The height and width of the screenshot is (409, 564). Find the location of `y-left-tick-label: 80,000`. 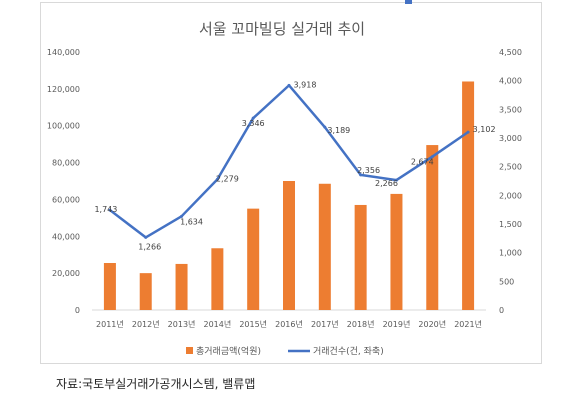

y-left-tick-label: 80,000 is located at coordinates (66, 163).